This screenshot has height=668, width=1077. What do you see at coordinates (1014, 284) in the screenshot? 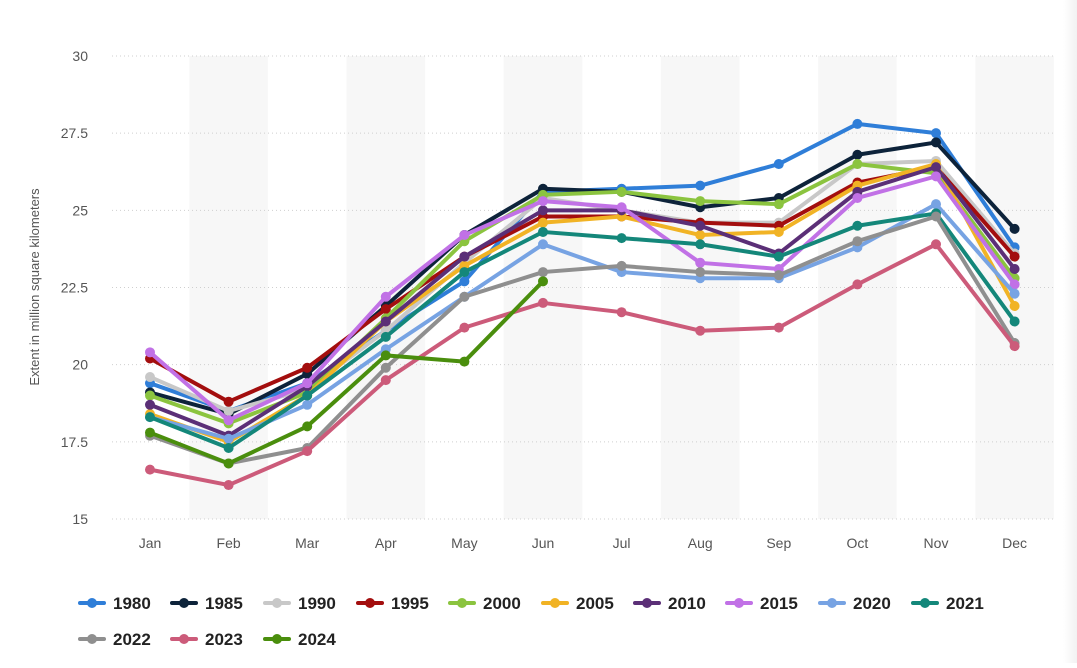
I see `data-point-2015-dec` at bounding box center [1014, 284].